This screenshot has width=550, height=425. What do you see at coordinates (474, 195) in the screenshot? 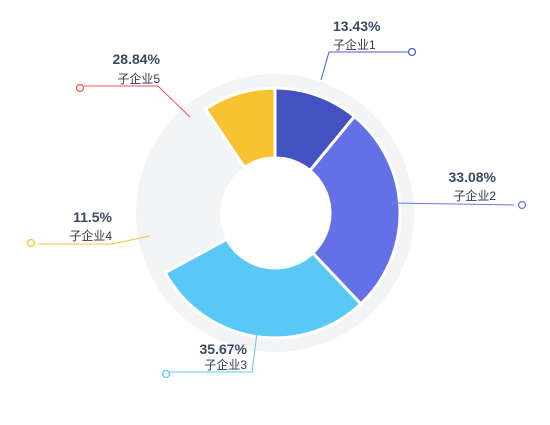
I see `category-label-2: 子企业2` at bounding box center [474, 195].